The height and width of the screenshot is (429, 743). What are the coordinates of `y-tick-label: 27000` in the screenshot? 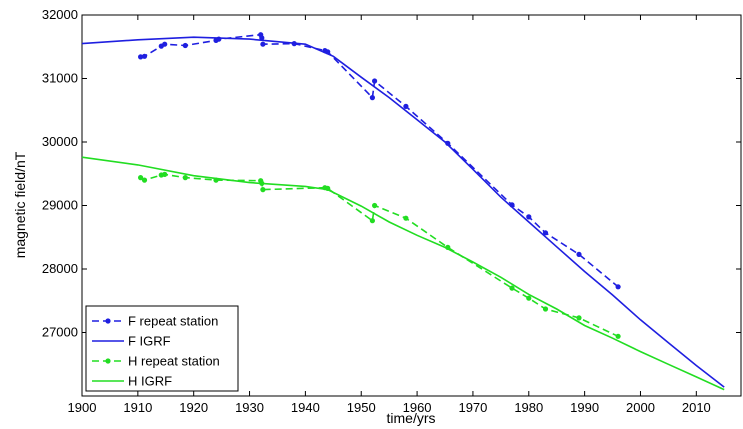 It's located at (60, 332).